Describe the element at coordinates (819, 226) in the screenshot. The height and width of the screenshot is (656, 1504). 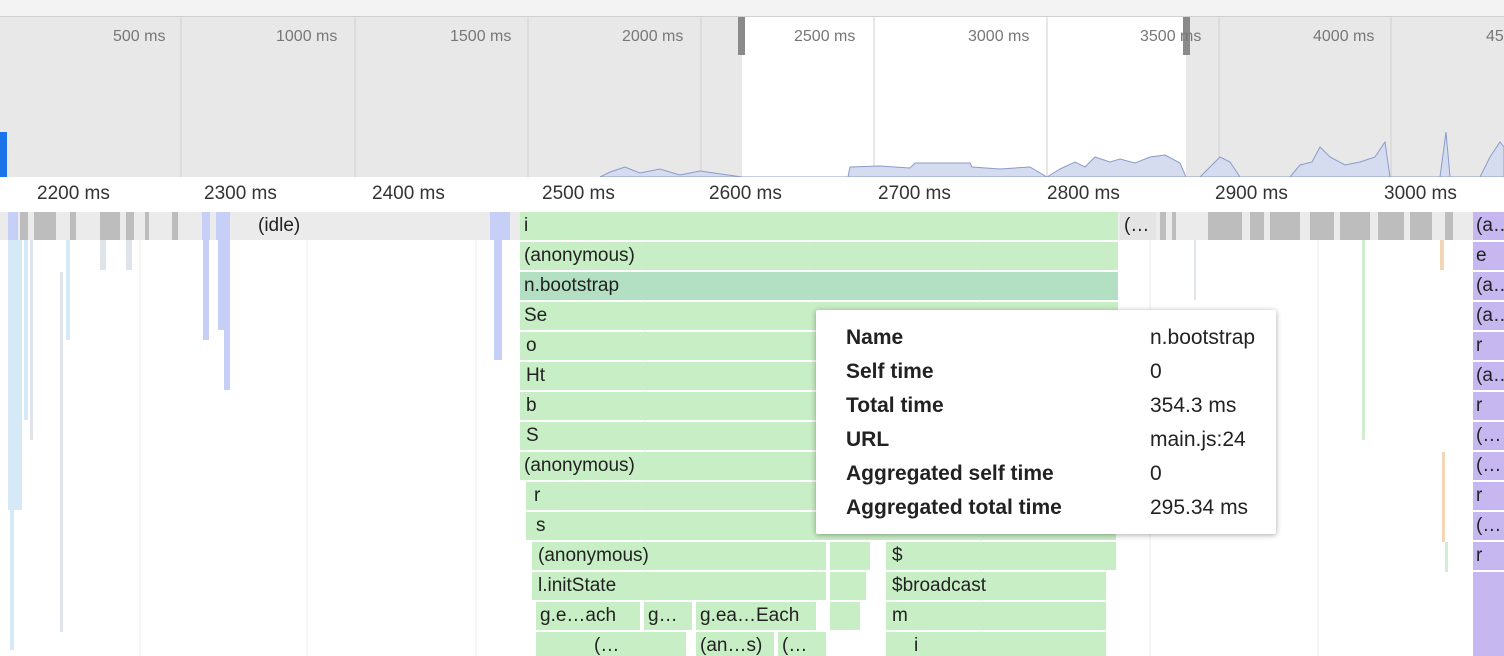
I see `flame-frame-i` at that location.